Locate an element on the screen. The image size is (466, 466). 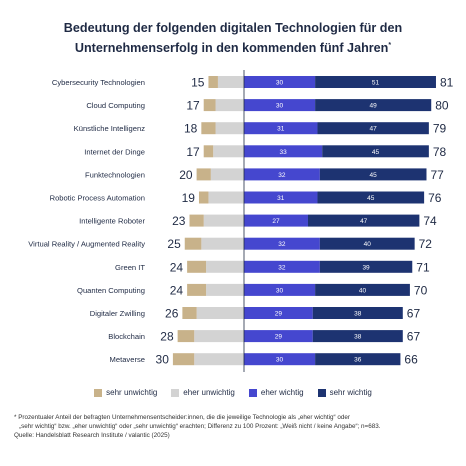
value-label-sehr-wichtig: 36 is located at coordinates (358, 360).